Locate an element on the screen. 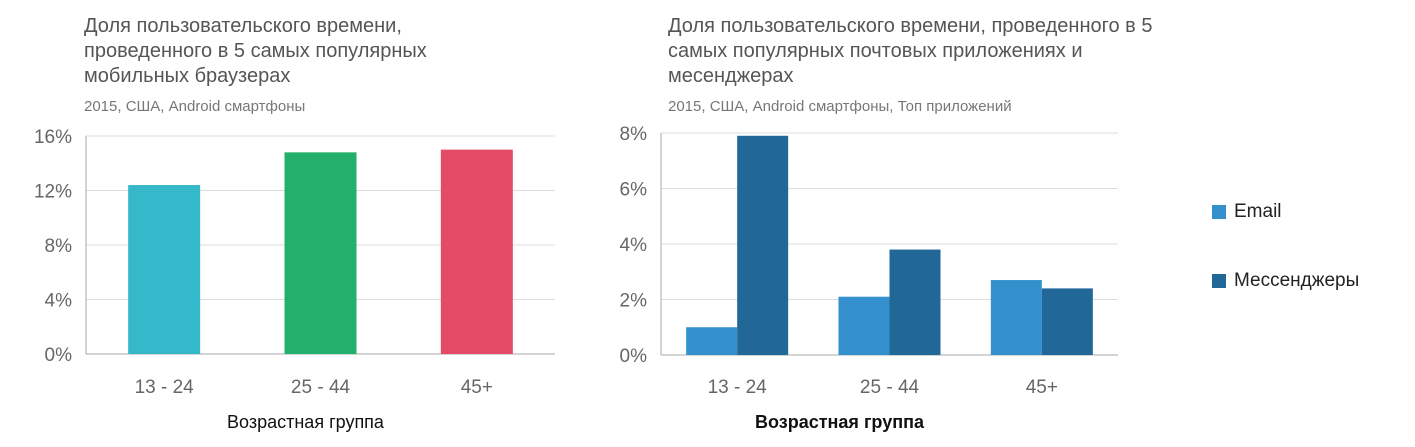 The height and width of the screenshot is (447, 1415). left-x-tick-label: 13 - 24 is located at coordinates (165, 387).